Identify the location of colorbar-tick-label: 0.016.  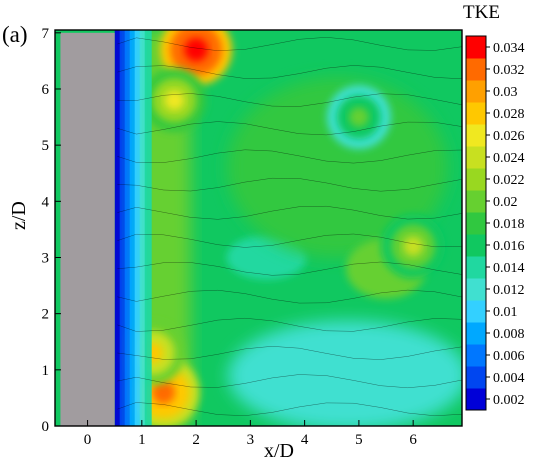
(509, 246).